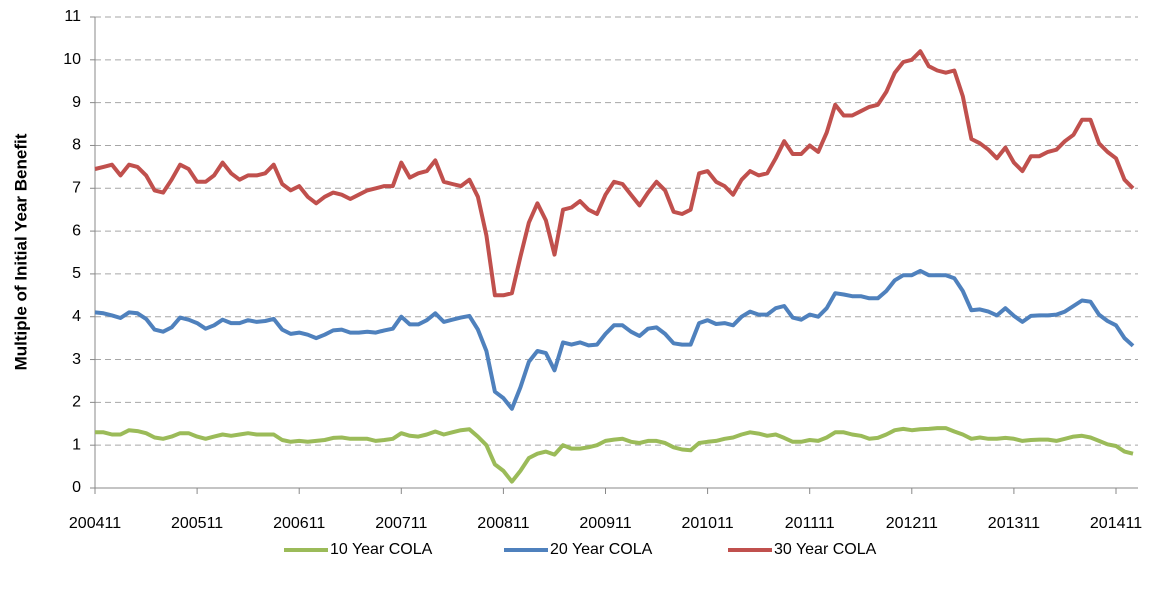  What do you see at coordinates (605, 523) in the screenshot?
I see `x-tick-label: 200911` at bounding box center [605, 523].